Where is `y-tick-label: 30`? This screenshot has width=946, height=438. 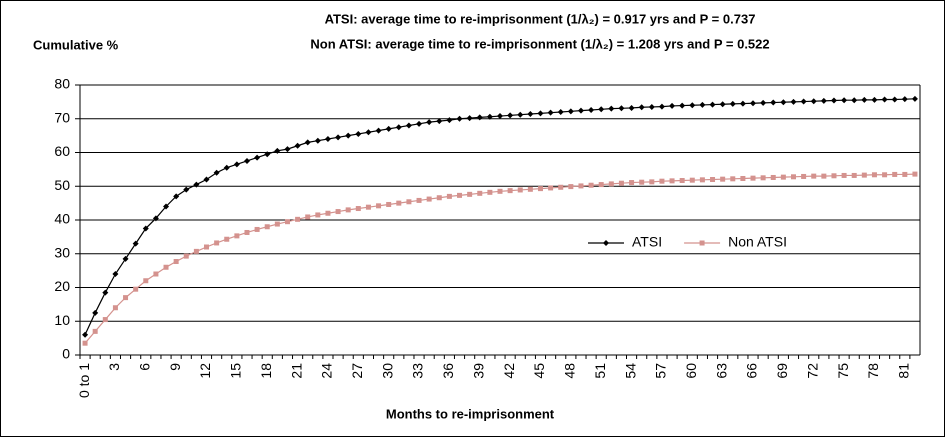 y-tick-label: 30 is located at coordinates (62, 252).